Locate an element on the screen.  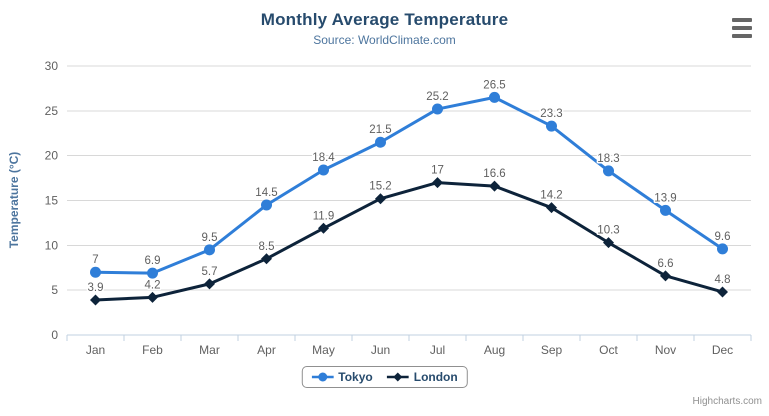
data-label: 18.3 is located at coordinates (608, 159).